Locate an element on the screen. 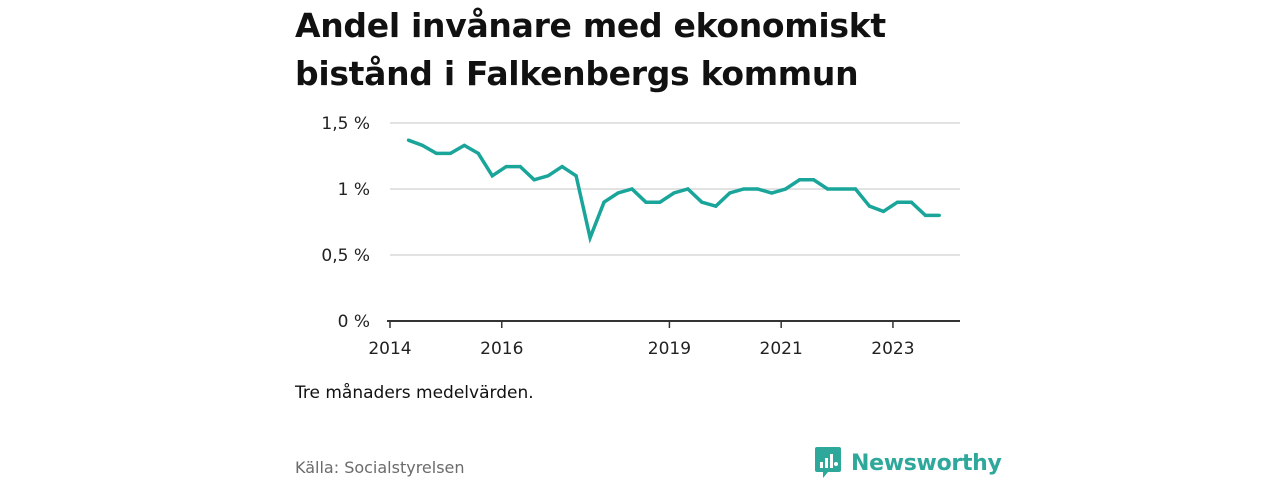  x-axis: 2014 2016 2019 2021 2023 is located at coordinates (664, 339).